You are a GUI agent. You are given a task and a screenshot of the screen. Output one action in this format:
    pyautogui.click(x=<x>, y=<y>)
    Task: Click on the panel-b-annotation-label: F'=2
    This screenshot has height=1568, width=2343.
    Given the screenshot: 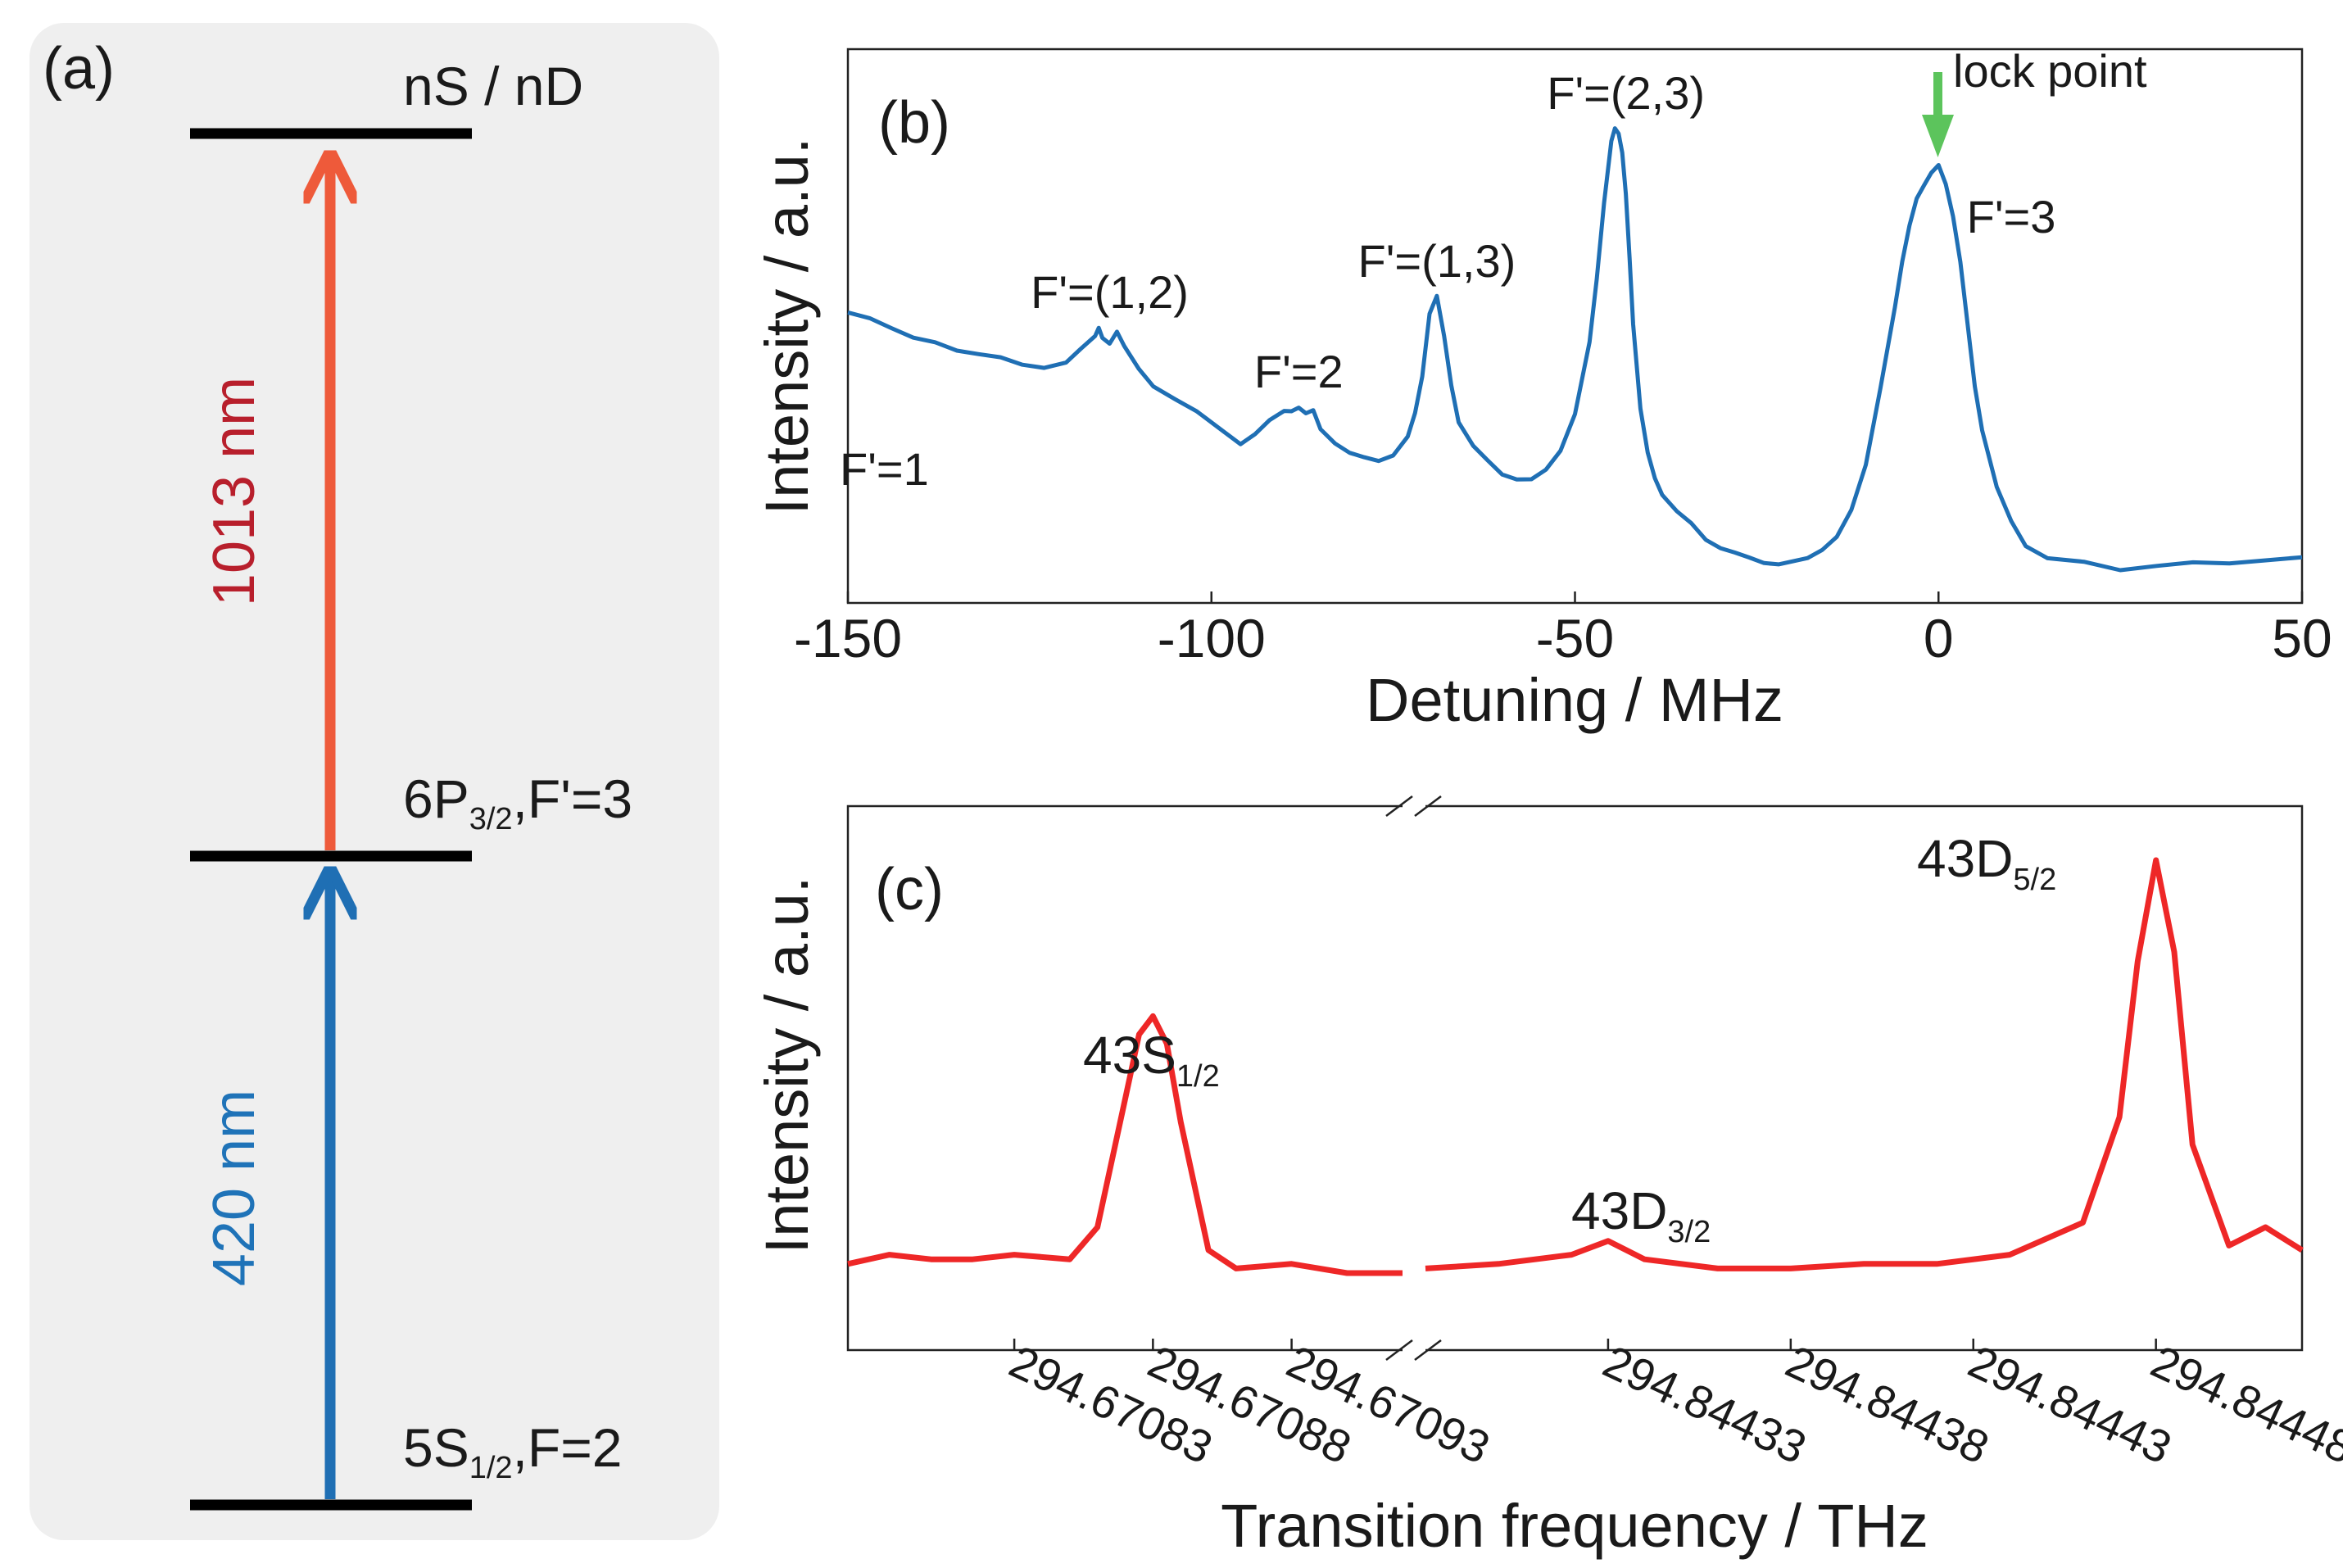 What is the action you would take?
    pyautogui.click(x=1299, y=372)
    